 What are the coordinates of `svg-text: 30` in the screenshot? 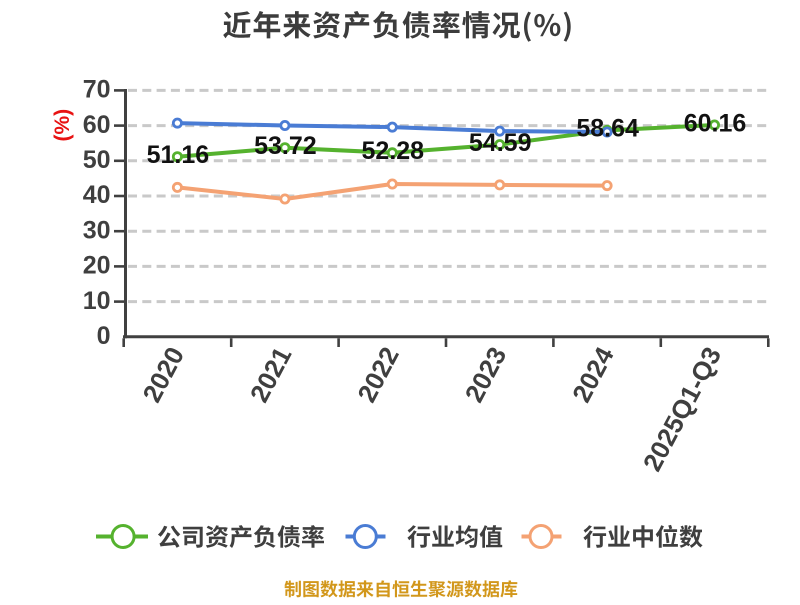 It's located at (97, 230).